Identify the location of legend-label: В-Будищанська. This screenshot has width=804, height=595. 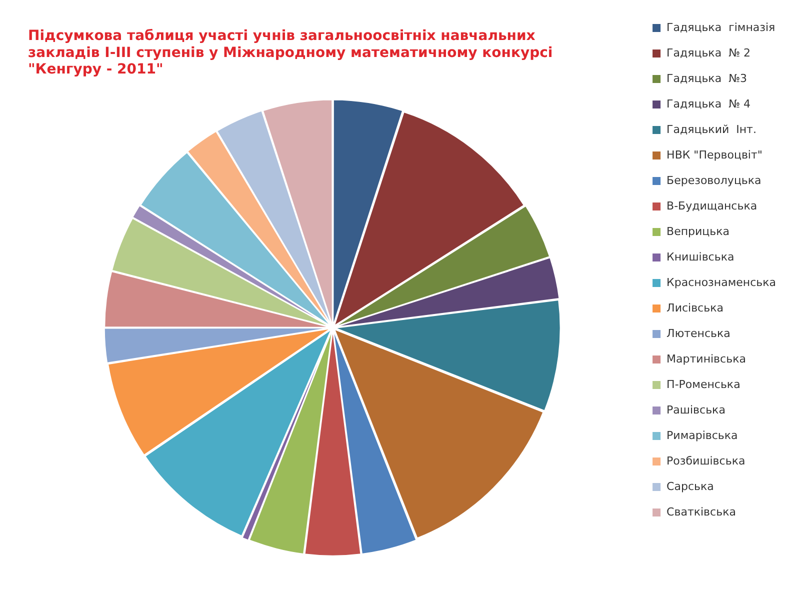
(712, 205).